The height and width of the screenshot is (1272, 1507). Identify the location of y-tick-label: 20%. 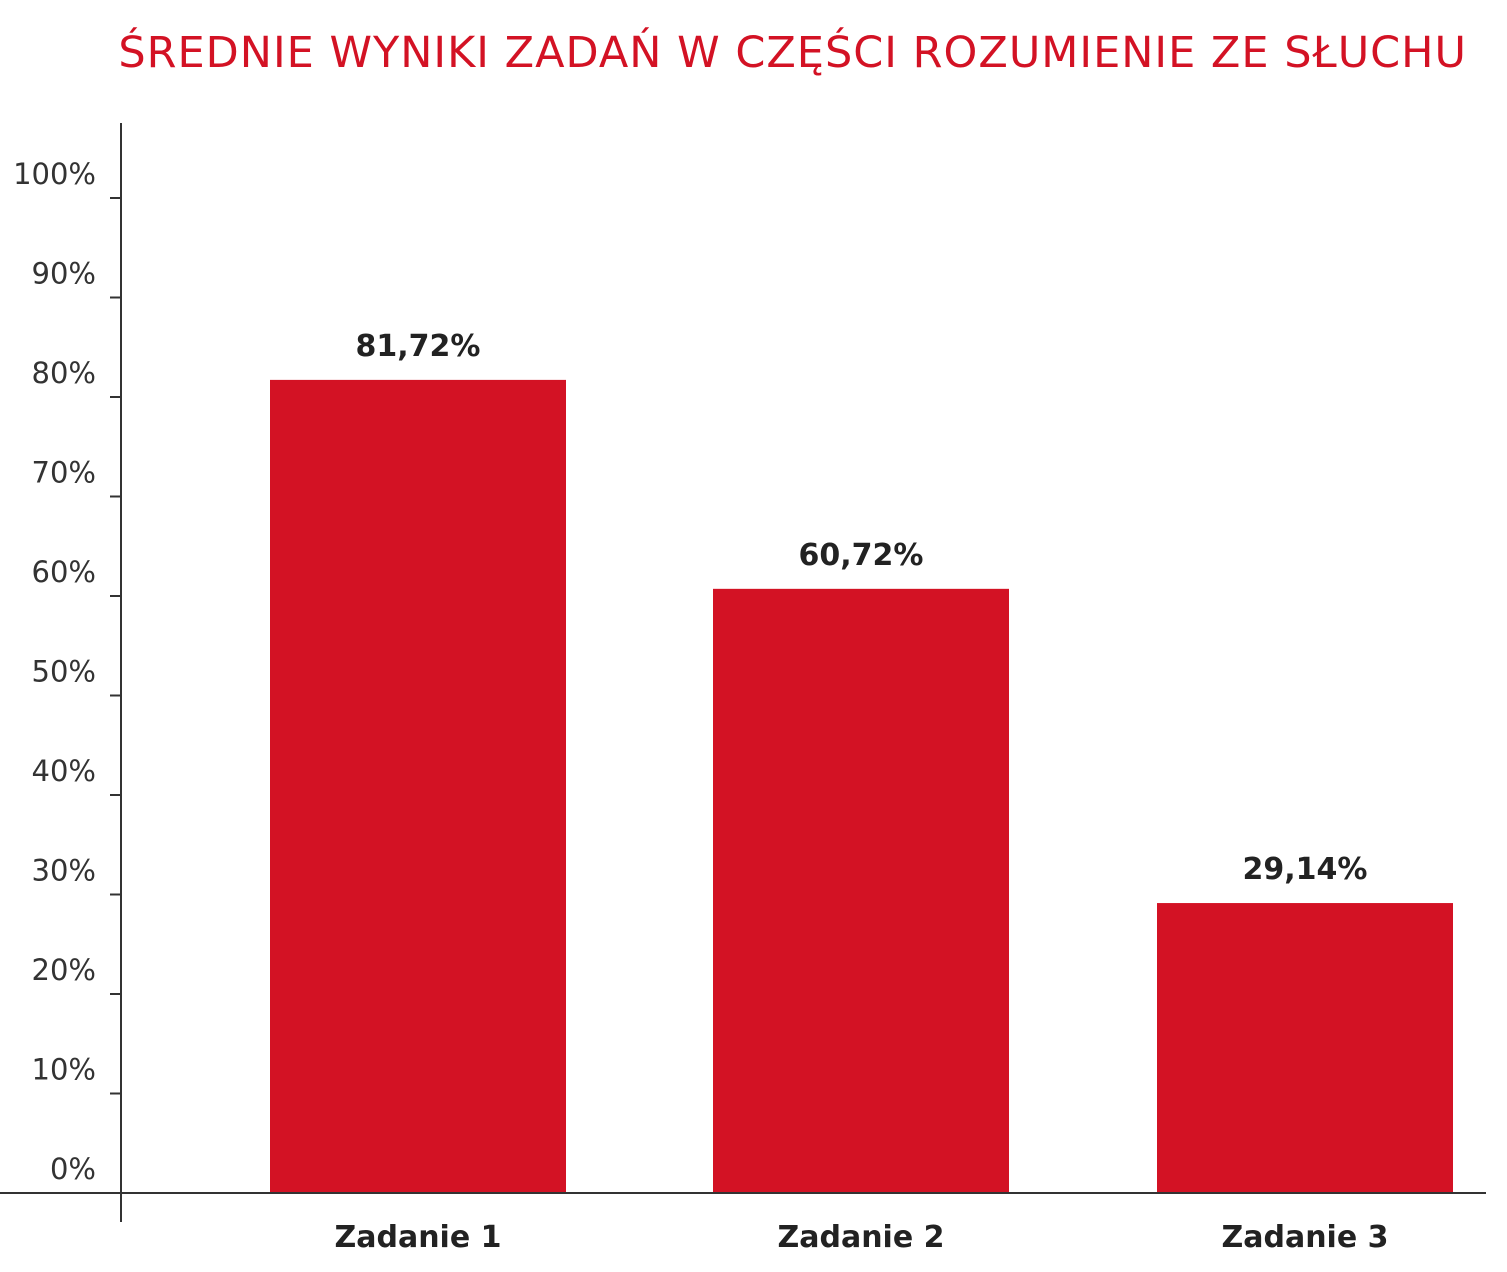
(64, 970).